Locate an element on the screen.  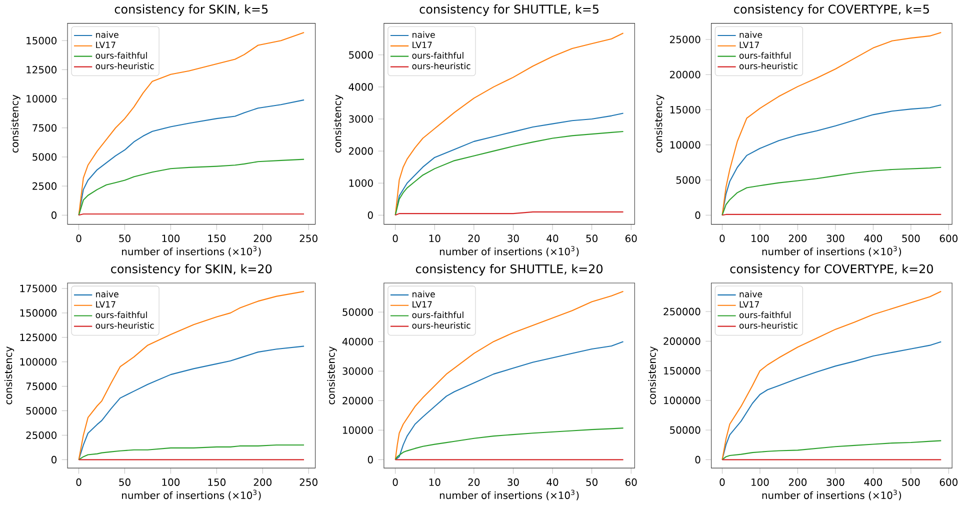
y-tick-label: 250000 is located at coordinates (682, 312).